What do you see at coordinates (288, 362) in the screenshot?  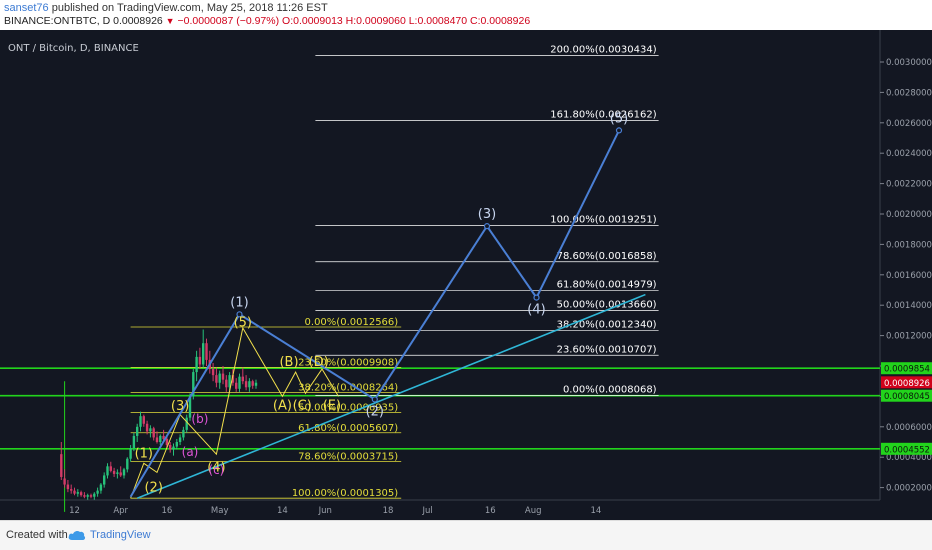 I see `yellow-wave-label: (B)` at bounding box center [288, 362].